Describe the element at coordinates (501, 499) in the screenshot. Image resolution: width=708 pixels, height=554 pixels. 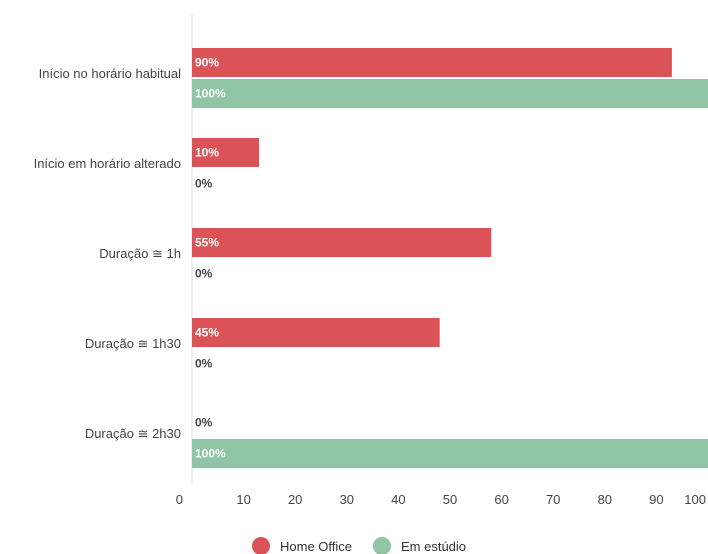
I see `x-tick-label: 60` at that location.